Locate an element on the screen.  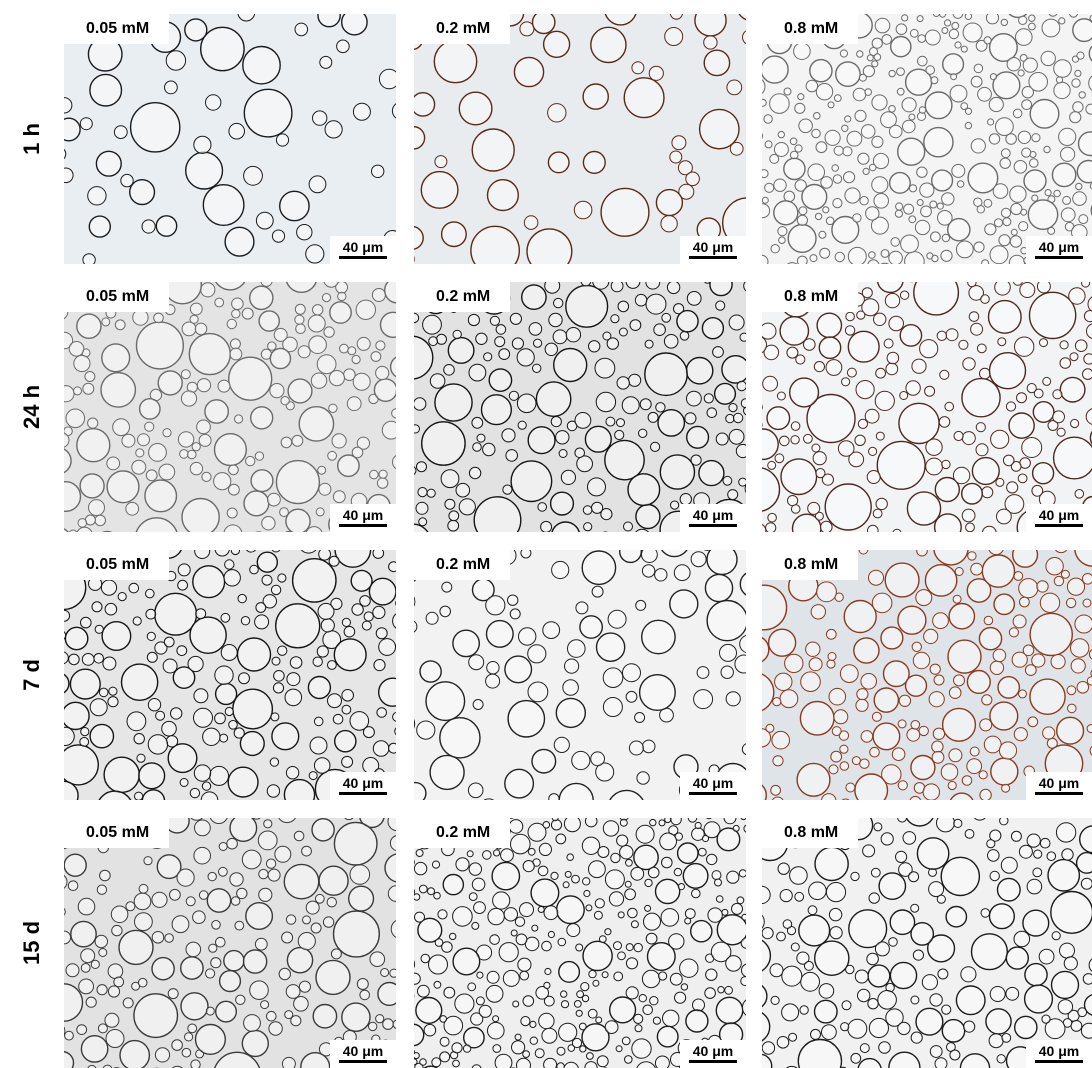
scale-bar: 40 μm is located at coordinates (1059, 518).